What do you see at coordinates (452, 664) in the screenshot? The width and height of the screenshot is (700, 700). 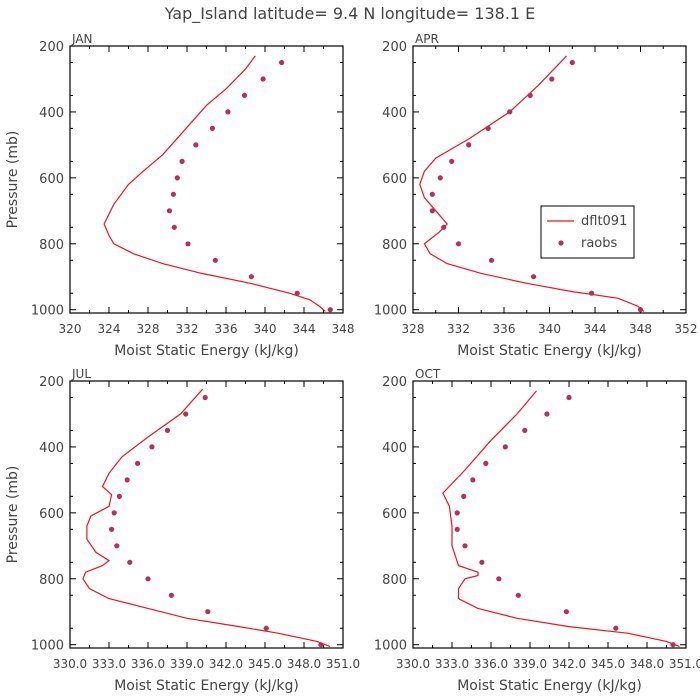 I see `oct-xtick-label: 333.0` at bounding box center [452, 664].